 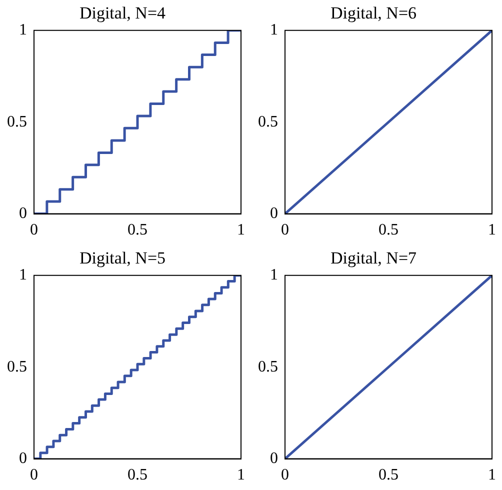 What do you see at coordinates (122, 13) in the screenshot?
I see `chart-title: Digital, N=4` at bounding box center [122, 13].